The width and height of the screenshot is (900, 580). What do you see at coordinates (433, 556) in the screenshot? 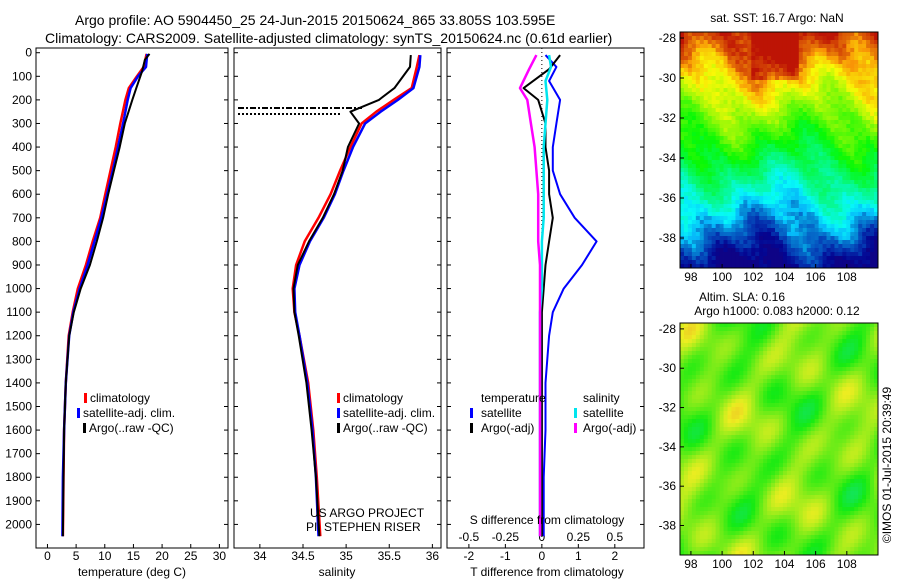
I see `salinity-x-tick-label: 36` at bounding box center [433, 556].